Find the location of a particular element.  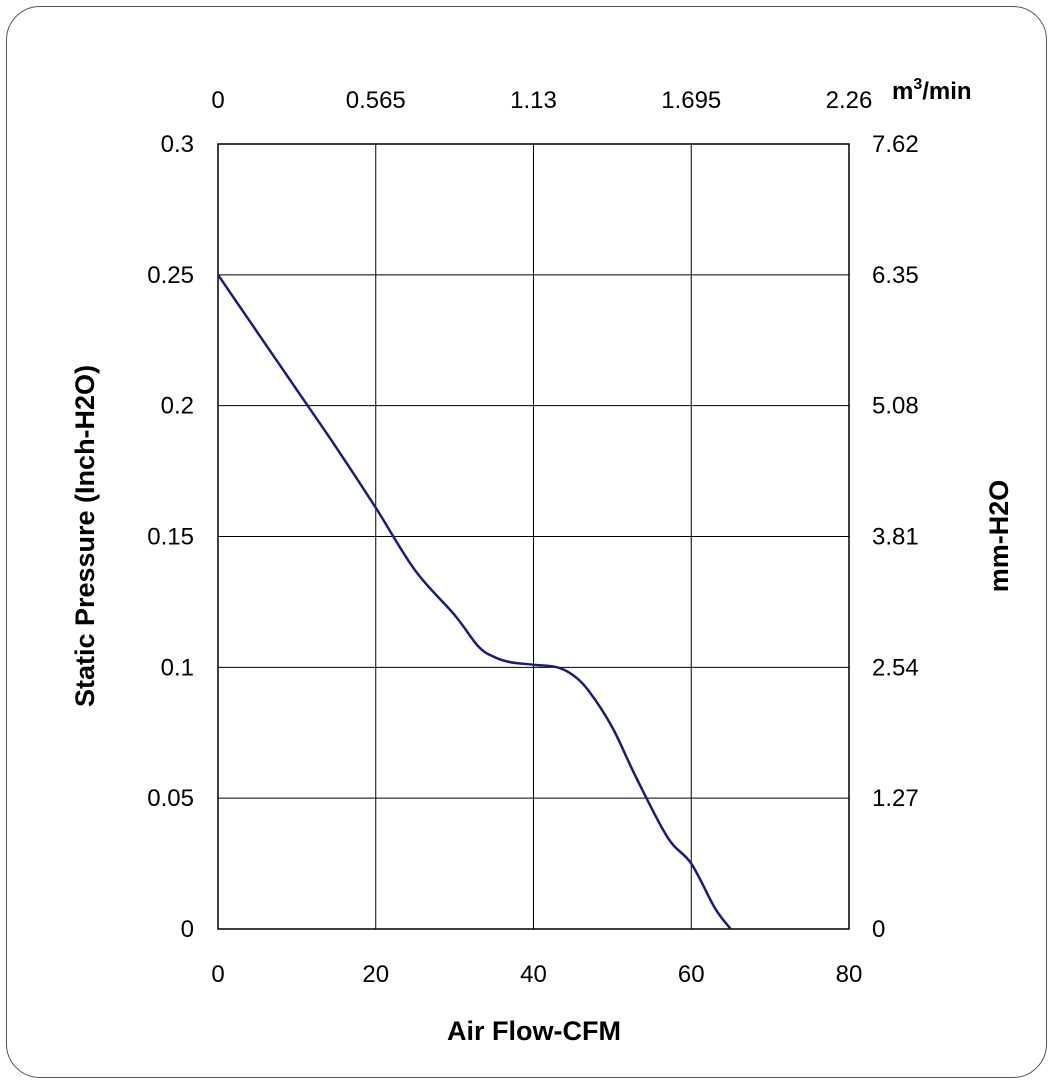

x2-axis-unit: m3/min is located at coordinates (932, 90).